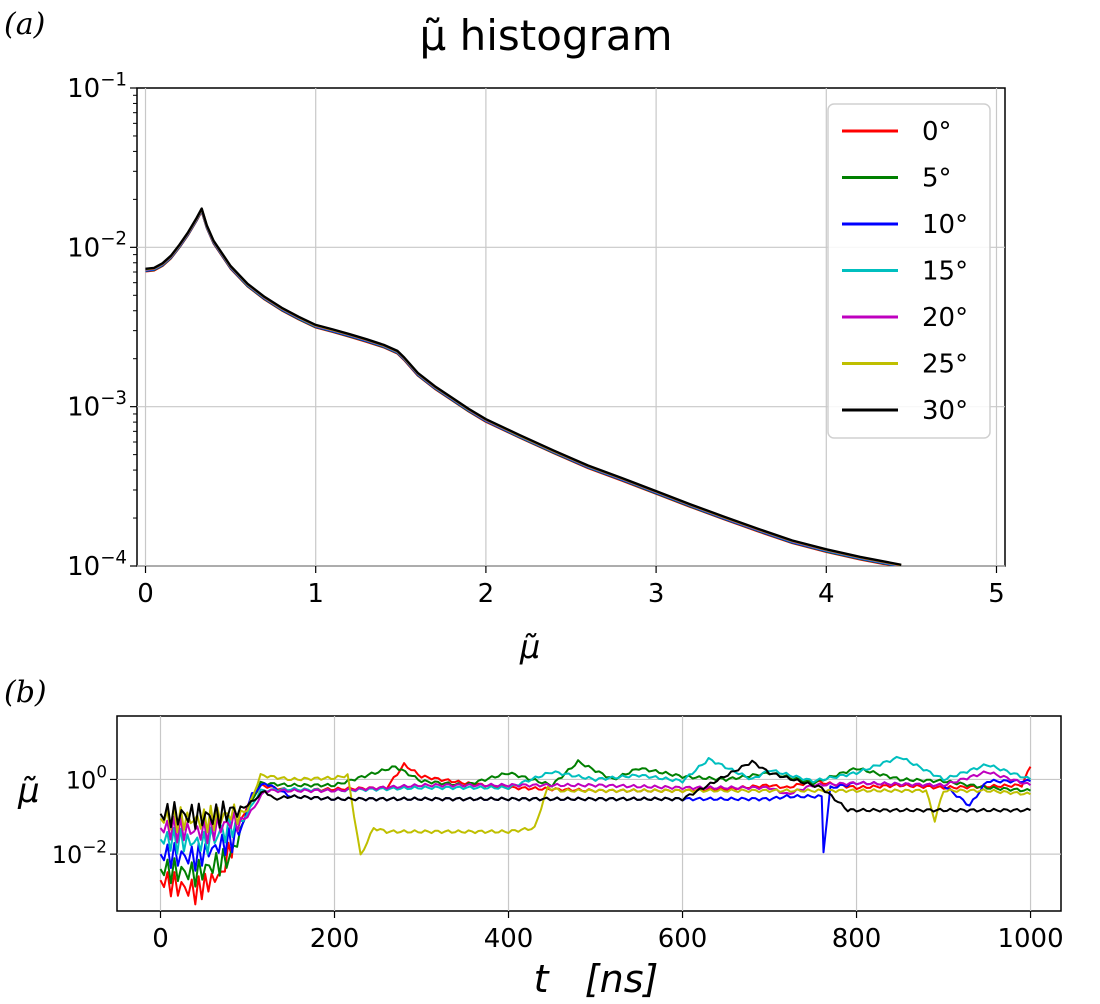  Describe the element at coordinates (571, 587) in the screenshot. I see `plot-a-xticks: 0 1 2 3 4 5` at that location.